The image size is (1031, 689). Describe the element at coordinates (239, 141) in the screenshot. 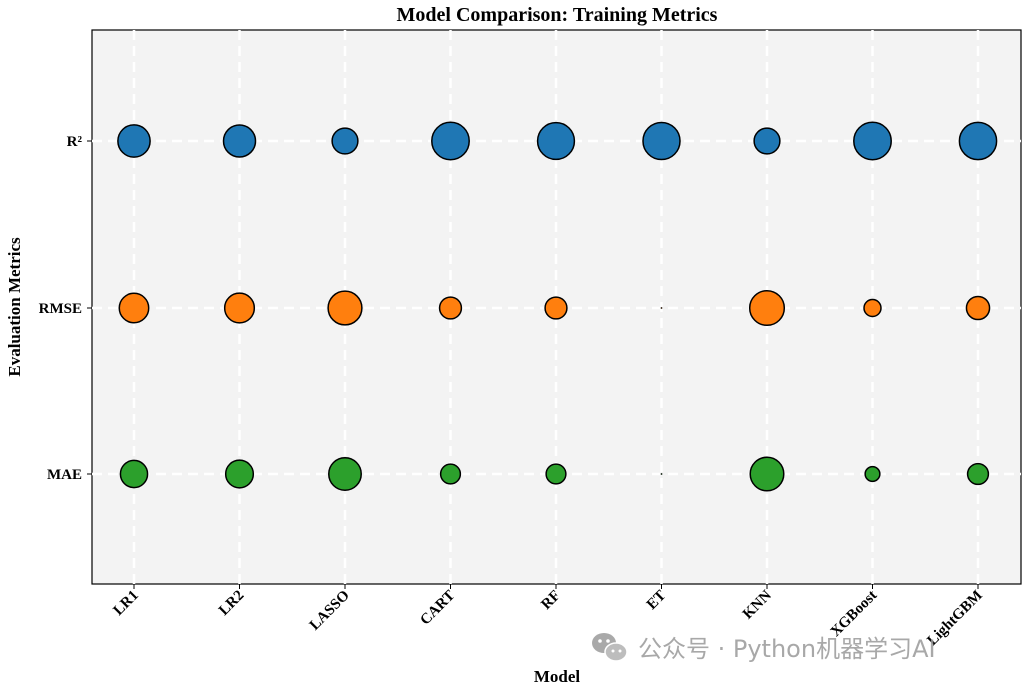

I see `bubble-r-lr2` at that location.